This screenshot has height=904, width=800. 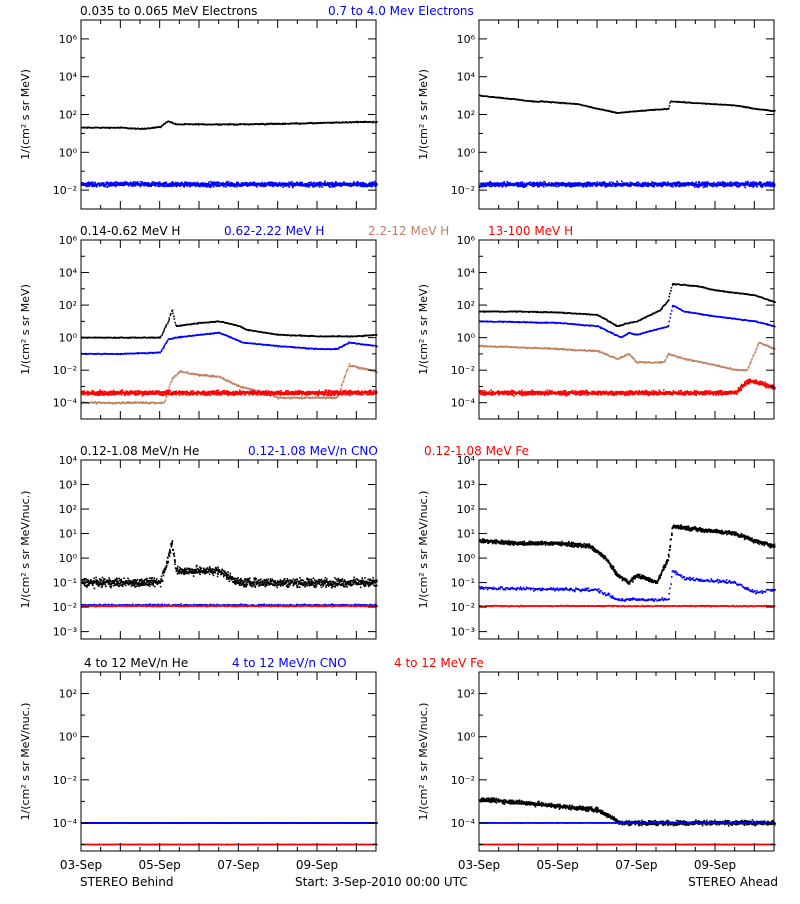 I want to click on y-tick-label: 10⁻², so click(x=65, y=190).